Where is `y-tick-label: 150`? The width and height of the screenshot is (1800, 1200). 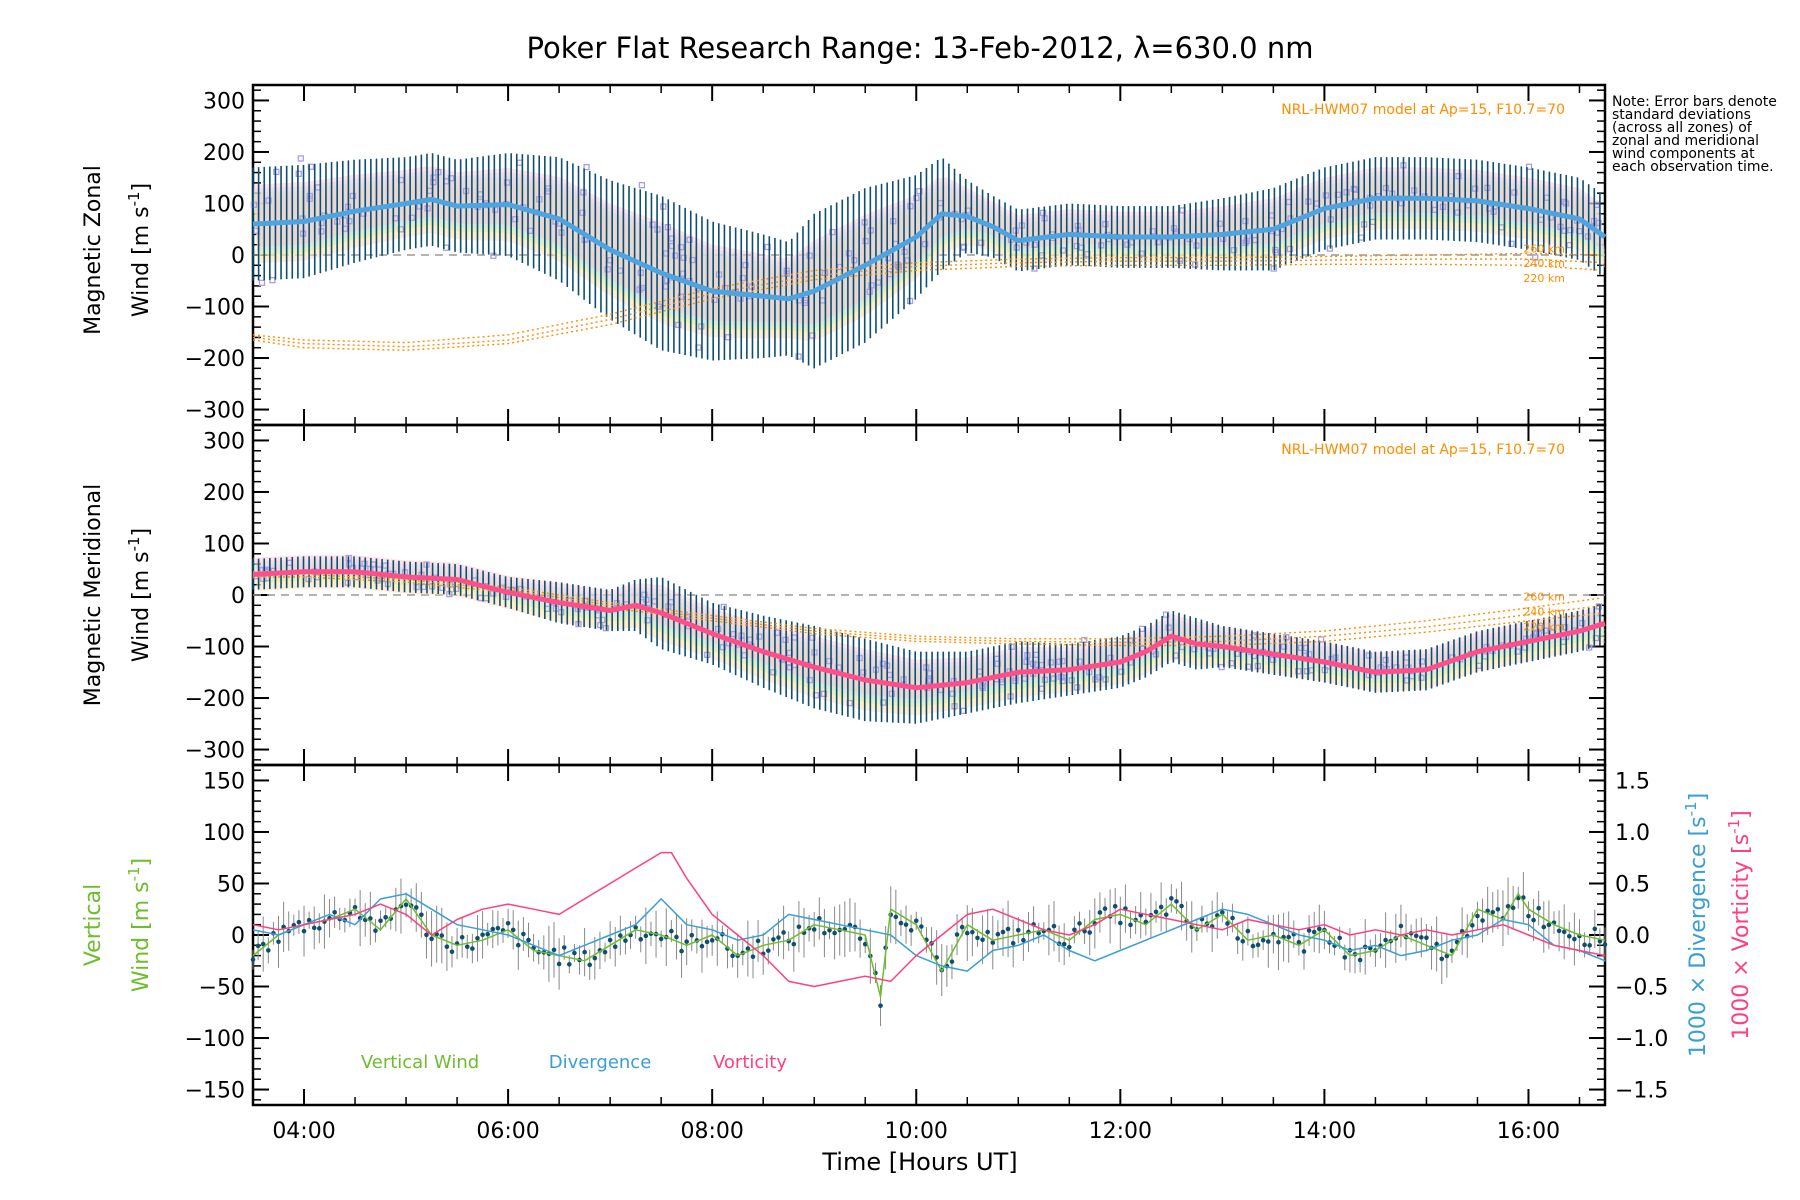 y-tick-label: 150 is located at coordinates (224, 781).